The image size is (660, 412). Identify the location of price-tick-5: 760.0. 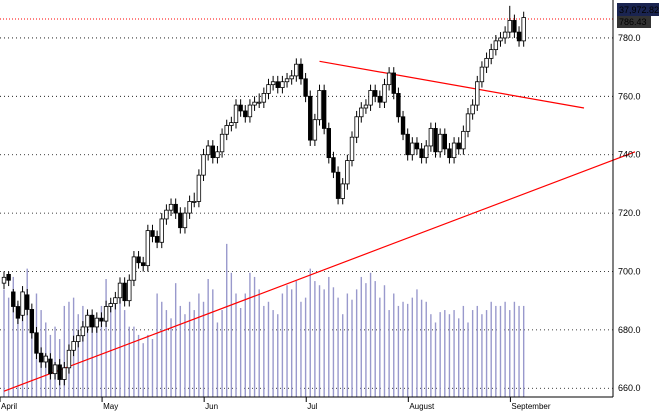
(629, 96).